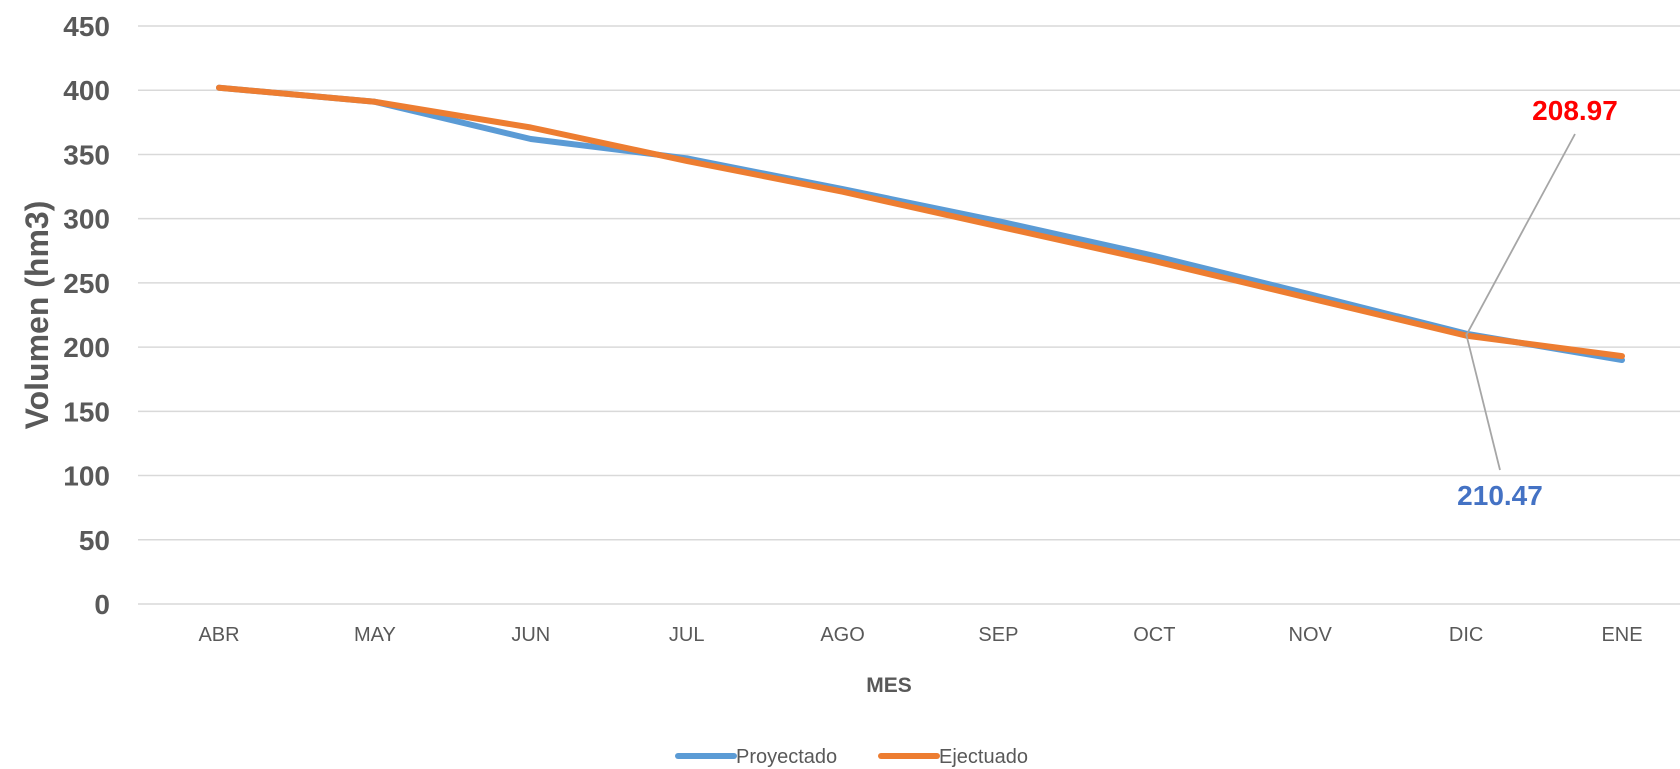 The height and width of the screenshot is (769, 1680). What do you see at coordinates (86, 476) in the screenshot?
I see `y-tick-label: 100` at bounding box center [86, 476].